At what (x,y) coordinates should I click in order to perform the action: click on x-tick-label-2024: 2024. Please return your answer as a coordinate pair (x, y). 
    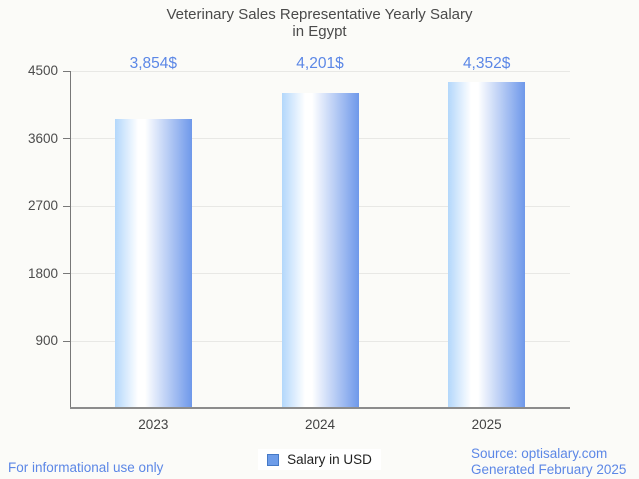
    Looking at the image, I should click on (320, 424).